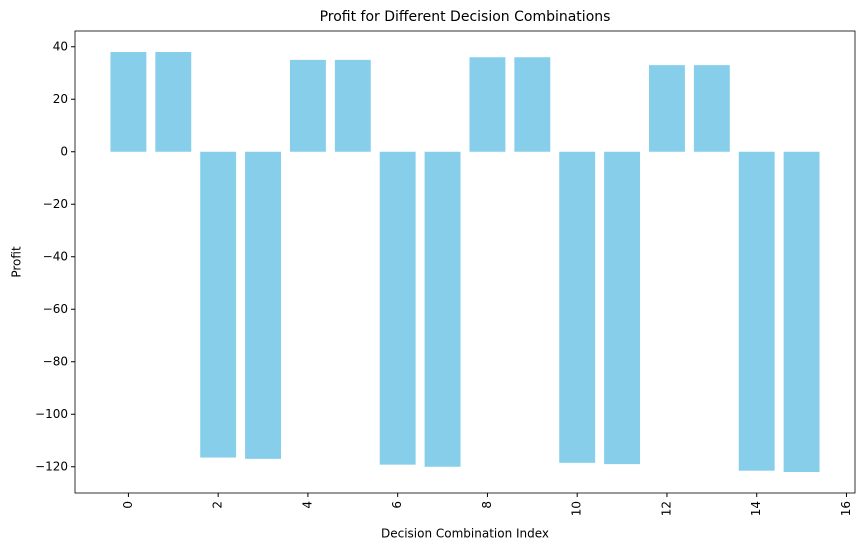 This screenshot has width=862, height=551. I want to click on y-tick-label: −20, so click(55, 204).